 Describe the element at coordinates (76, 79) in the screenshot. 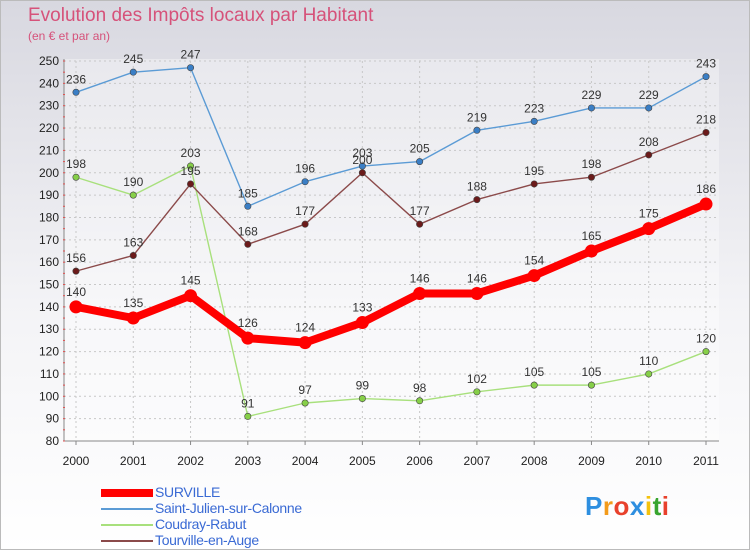

I see `data-label-saint-julien-sur-calonne: 236` at that location.